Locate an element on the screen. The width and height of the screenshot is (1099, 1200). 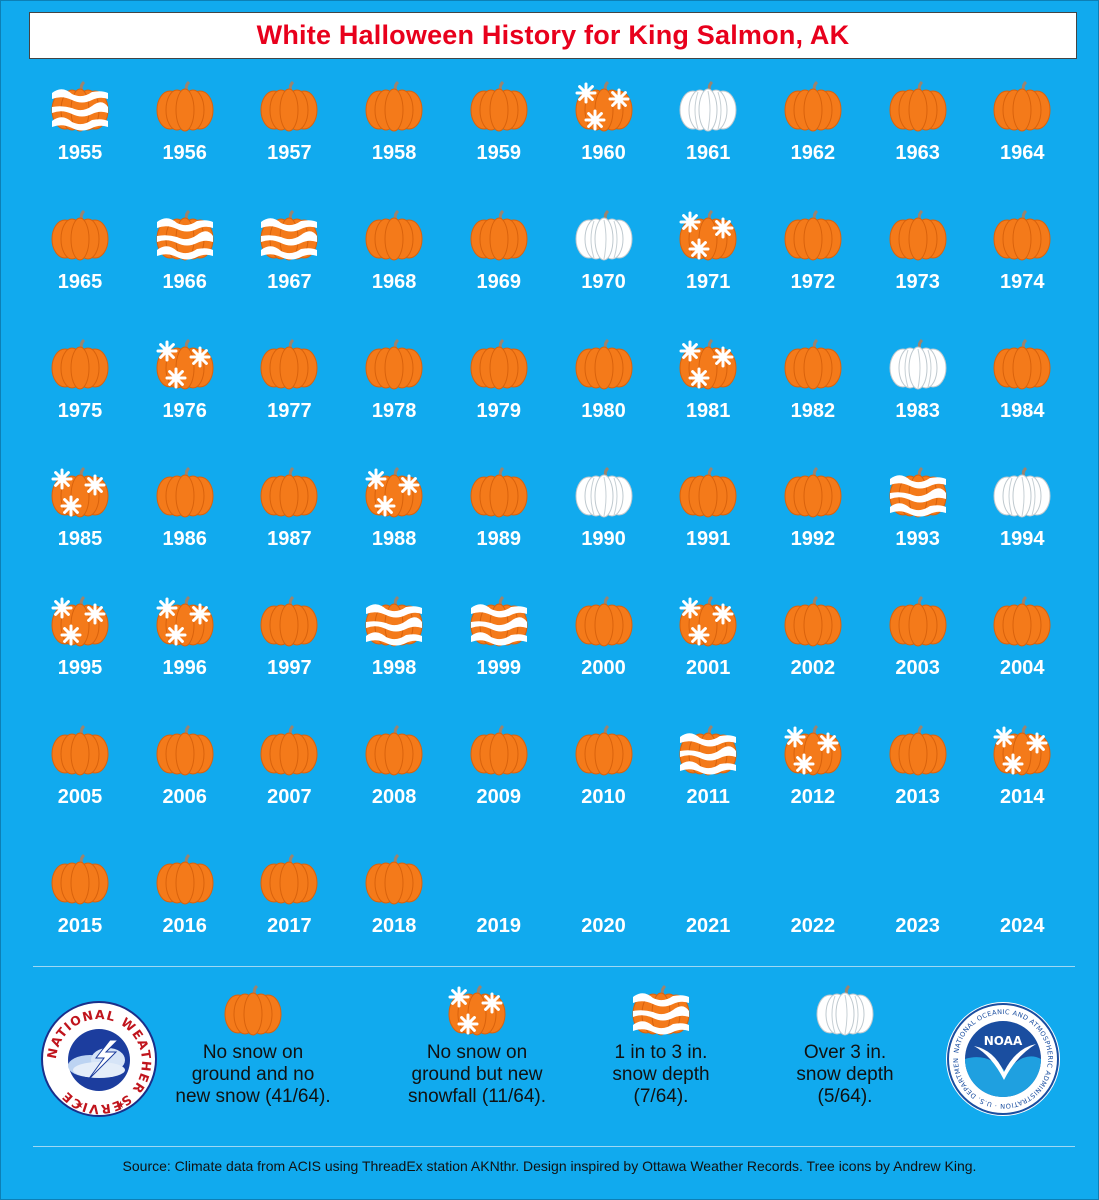
year-label: 2003 is located at coordinates (917, 668).